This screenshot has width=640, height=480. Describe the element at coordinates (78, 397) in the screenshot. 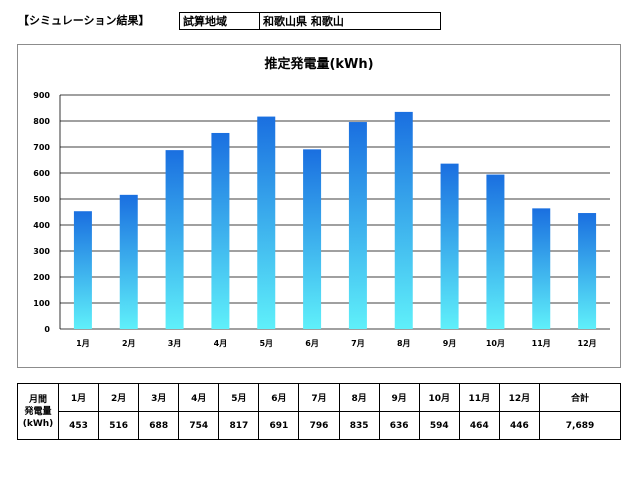

I see `month-header-cell: 1月` at that location.